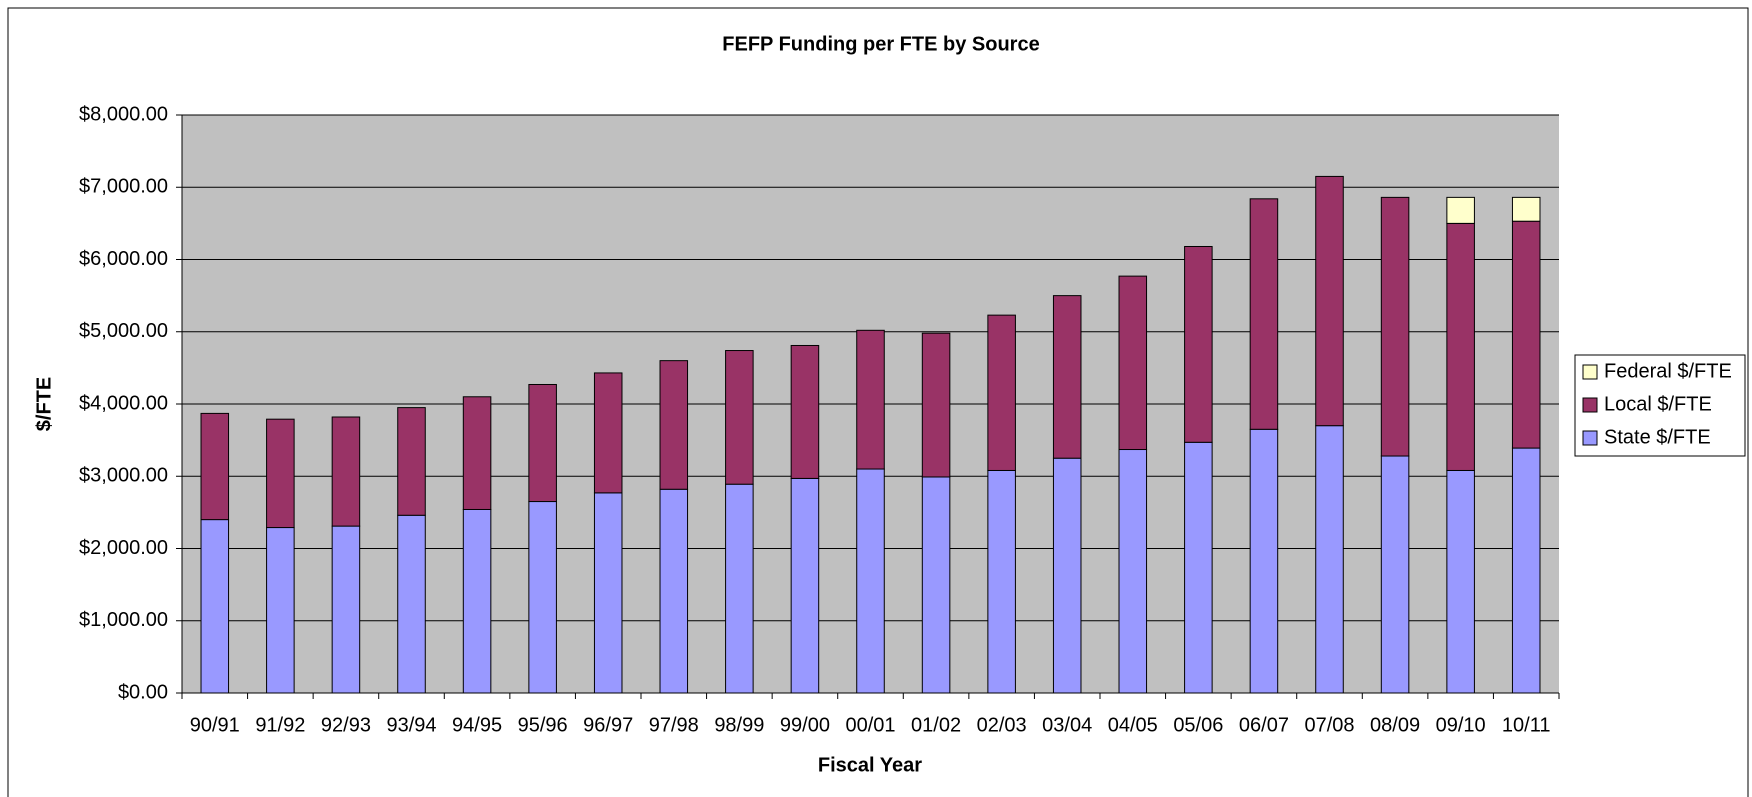 This screenshot has width=1752, height=797. I want to click on x-tick-label: 90/91, so click(215, 725).